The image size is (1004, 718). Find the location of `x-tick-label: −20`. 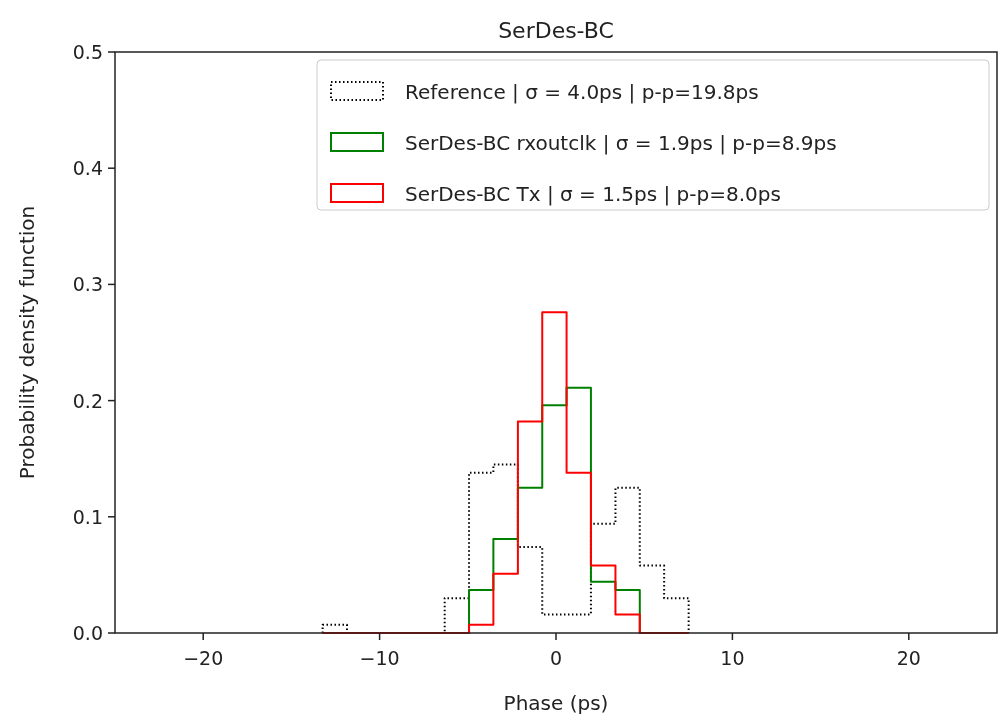

x-tick-label: −20 is located at coordinates (203, 658).